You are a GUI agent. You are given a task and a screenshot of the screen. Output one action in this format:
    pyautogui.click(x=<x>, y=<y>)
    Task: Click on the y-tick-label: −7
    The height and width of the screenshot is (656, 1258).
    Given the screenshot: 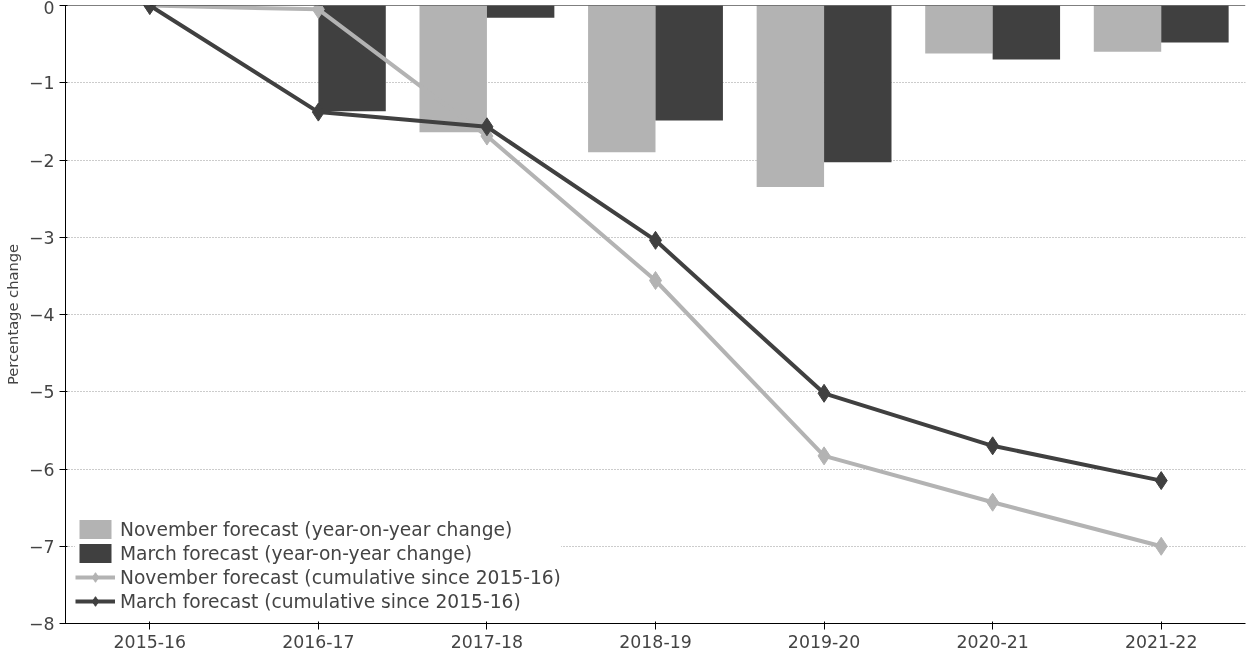 What is the action you would take?
    pyautogui.click(x=41, y=546)
    